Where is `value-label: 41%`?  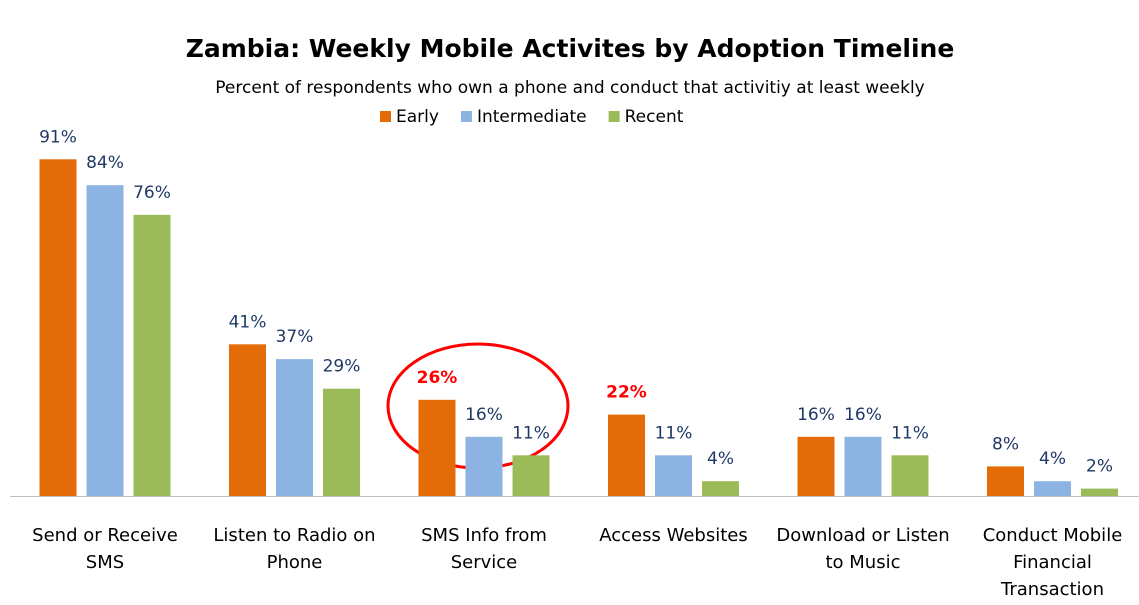
value-label: 41% is located at coordinates (248, 322).